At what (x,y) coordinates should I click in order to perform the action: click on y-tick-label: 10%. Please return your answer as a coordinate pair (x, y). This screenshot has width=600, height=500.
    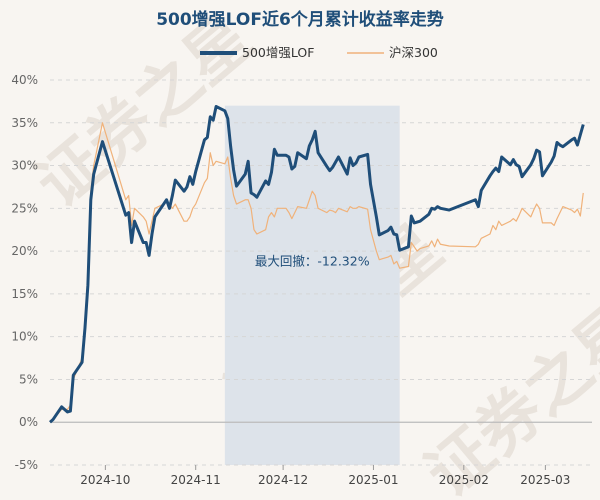
    Looking at the image, I should click on (24, 337).